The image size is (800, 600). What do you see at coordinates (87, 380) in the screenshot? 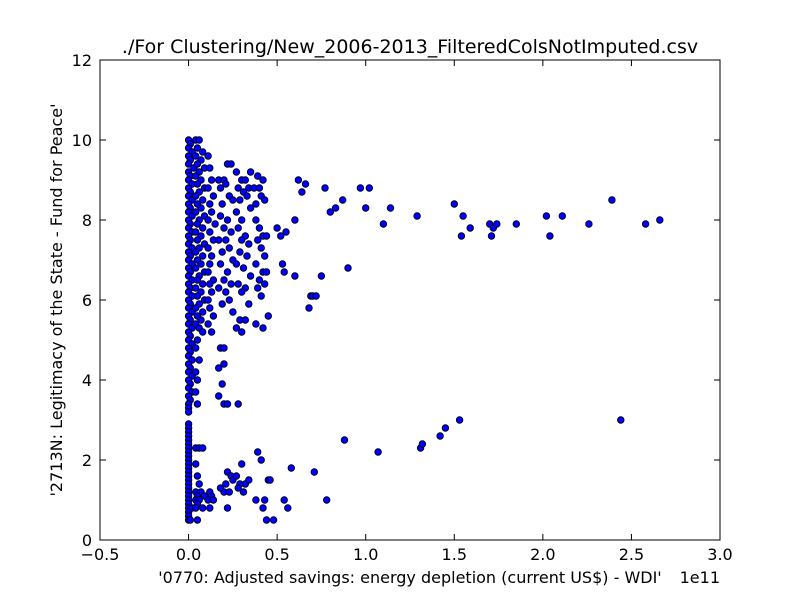
I see `y-tick-label: 4` at bounding box center [87, 380].